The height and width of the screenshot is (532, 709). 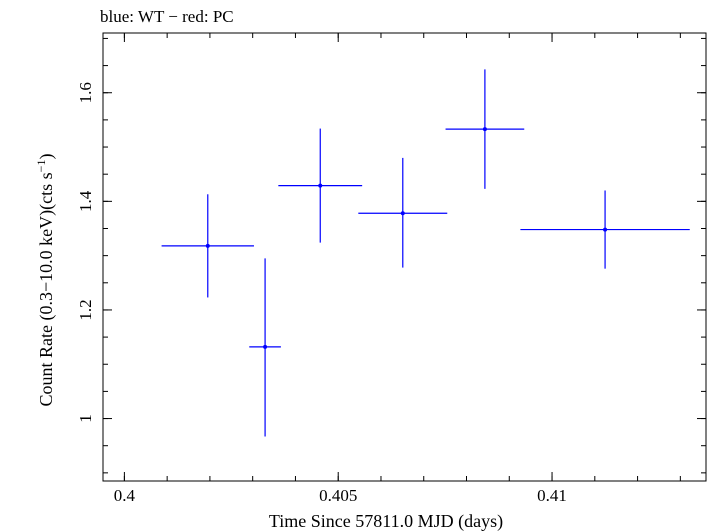 I want to click on x-tick-label: 0.4, so click(x=125, y=495).